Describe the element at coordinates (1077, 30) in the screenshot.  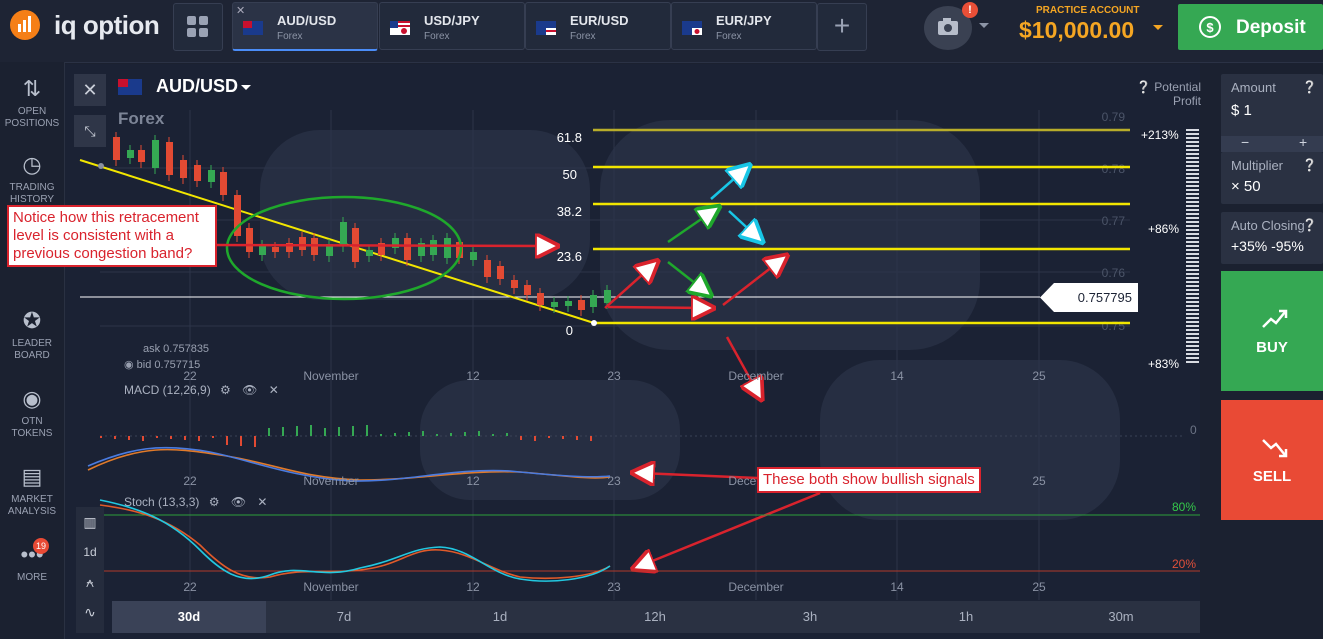
I see `account-balance: $10,000.00` at that location.